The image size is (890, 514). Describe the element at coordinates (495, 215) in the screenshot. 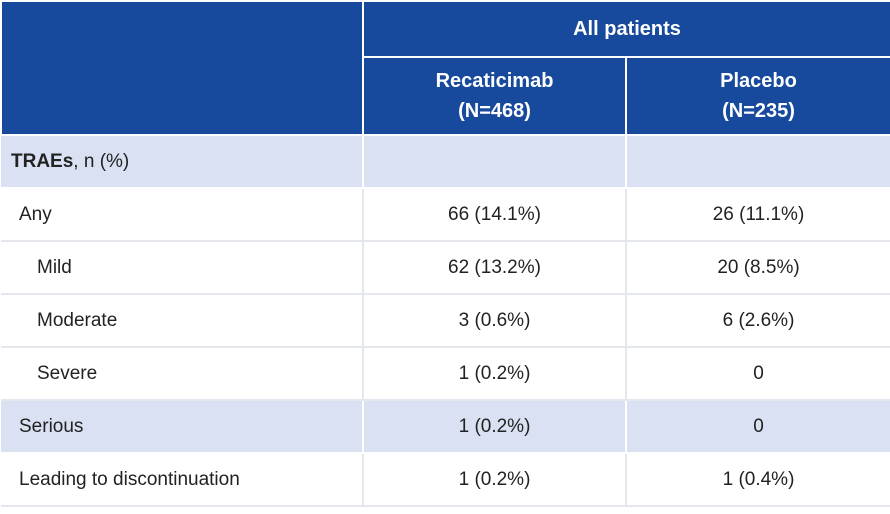

I see `cell: 66 (14.1%)` at that location.